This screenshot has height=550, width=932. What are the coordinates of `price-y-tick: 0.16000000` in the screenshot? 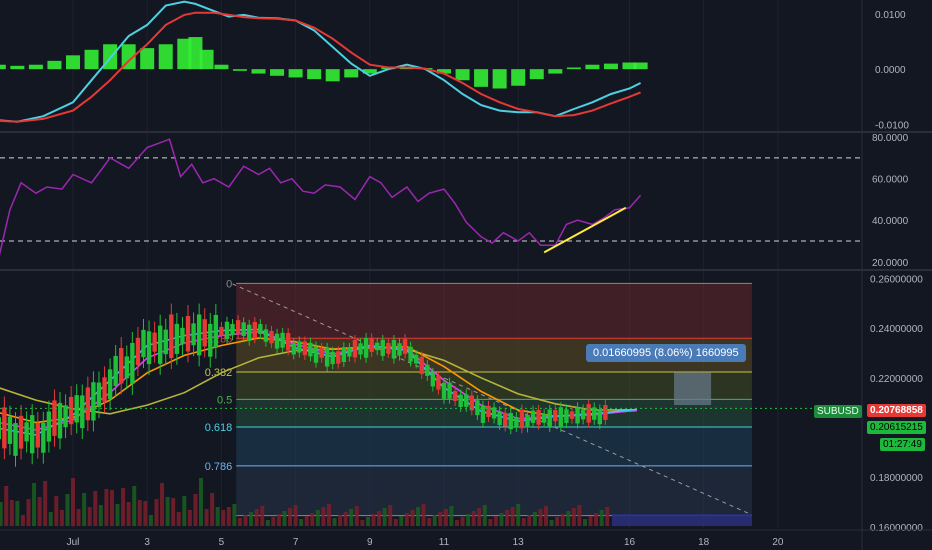 It's located at (896, 528).